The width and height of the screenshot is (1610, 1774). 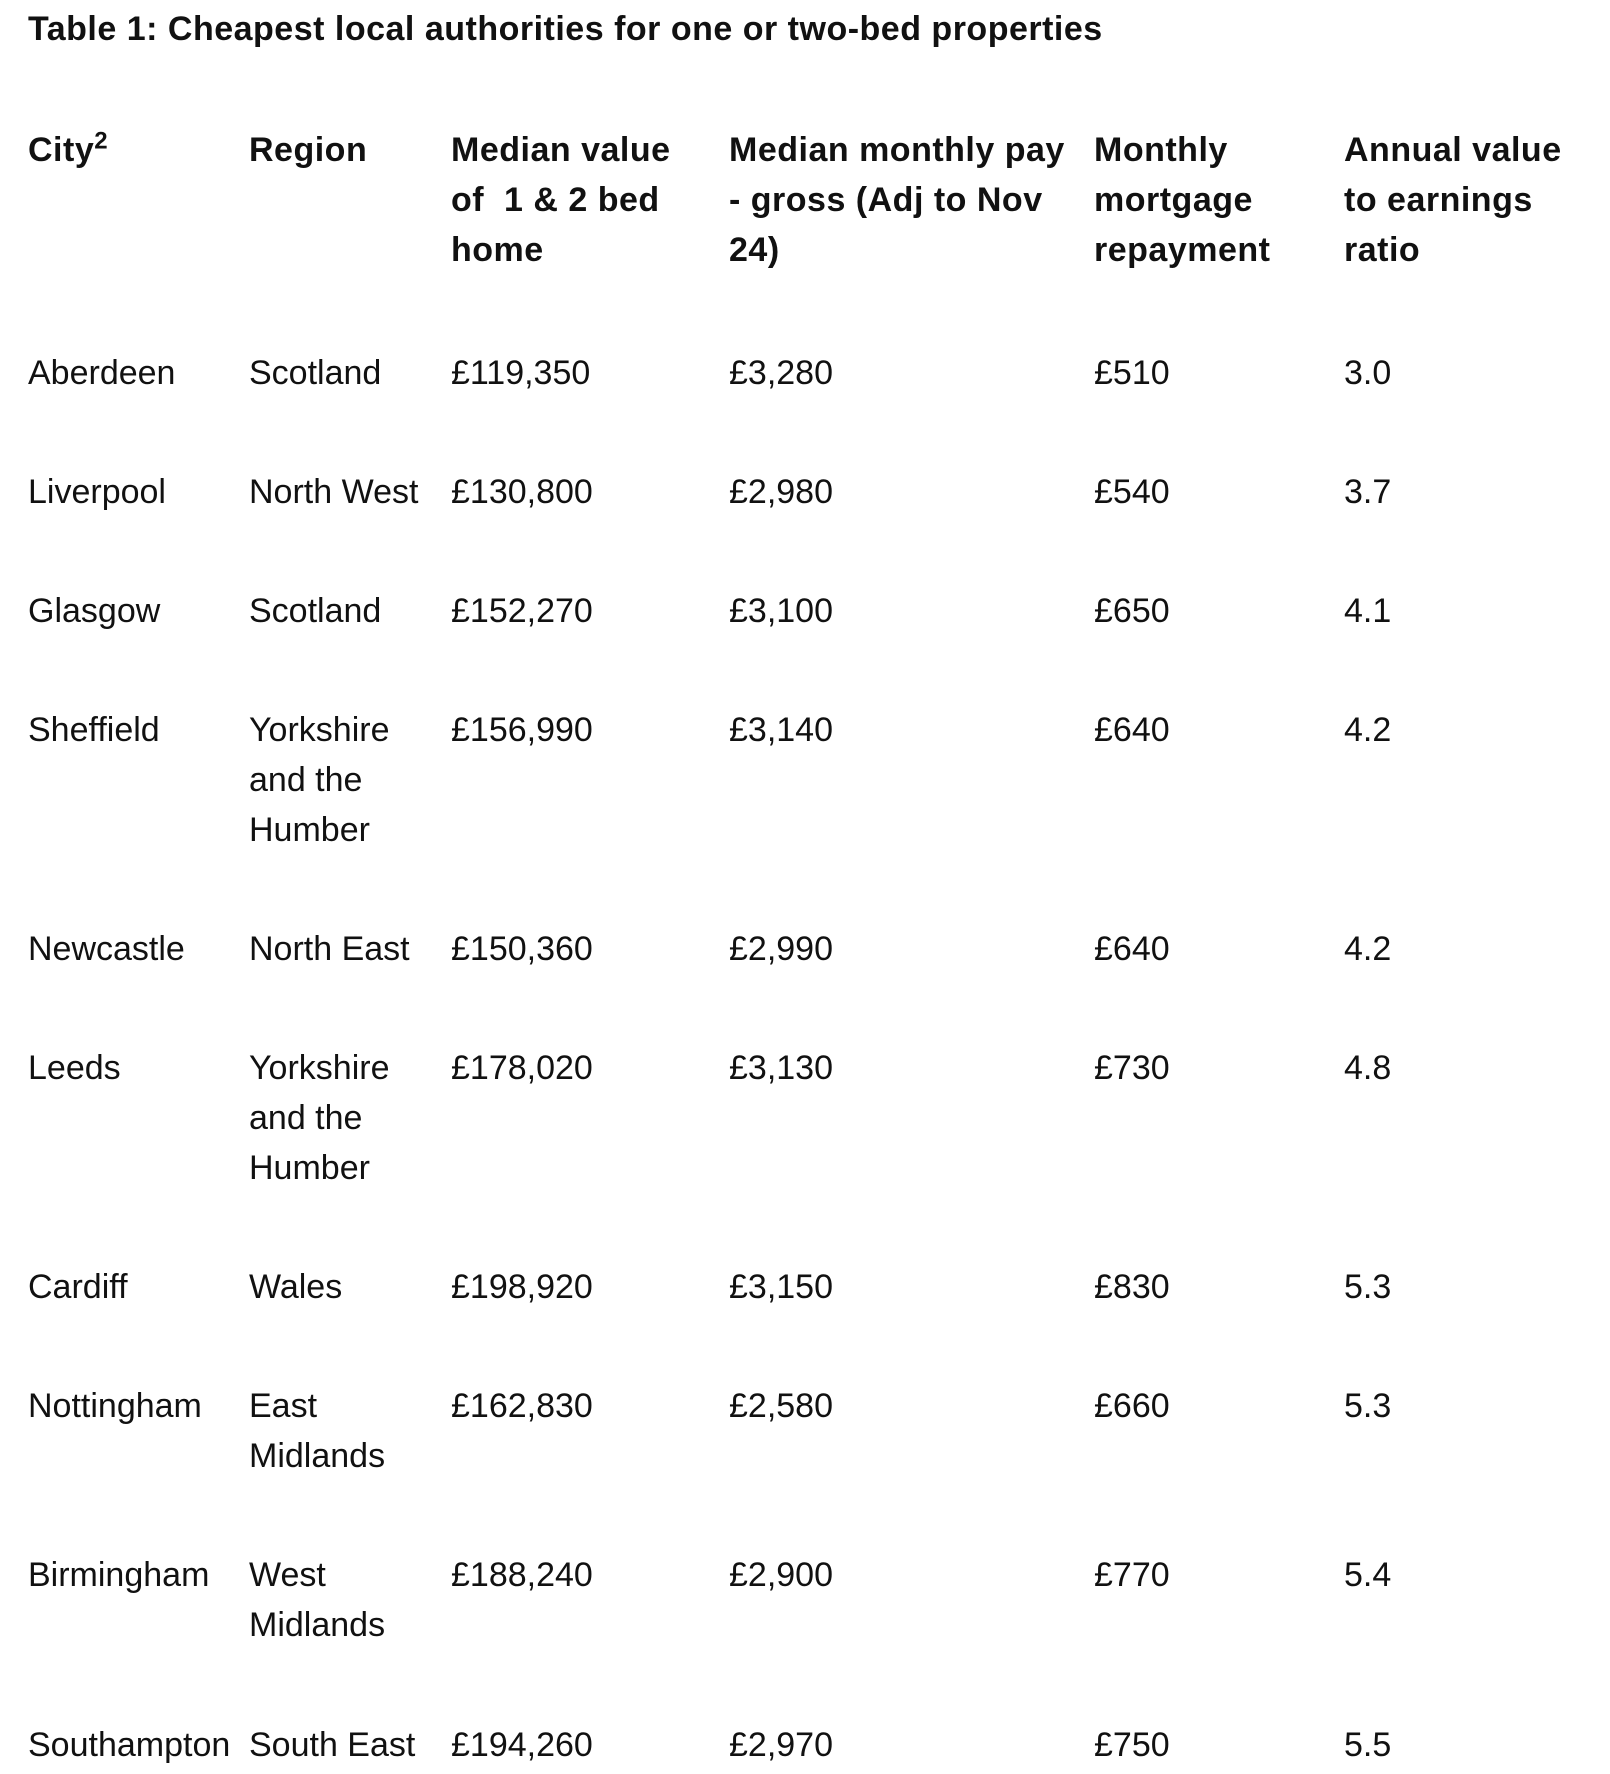 I want to click on table-cell: 5.5, so click(x=1368, y=1745).